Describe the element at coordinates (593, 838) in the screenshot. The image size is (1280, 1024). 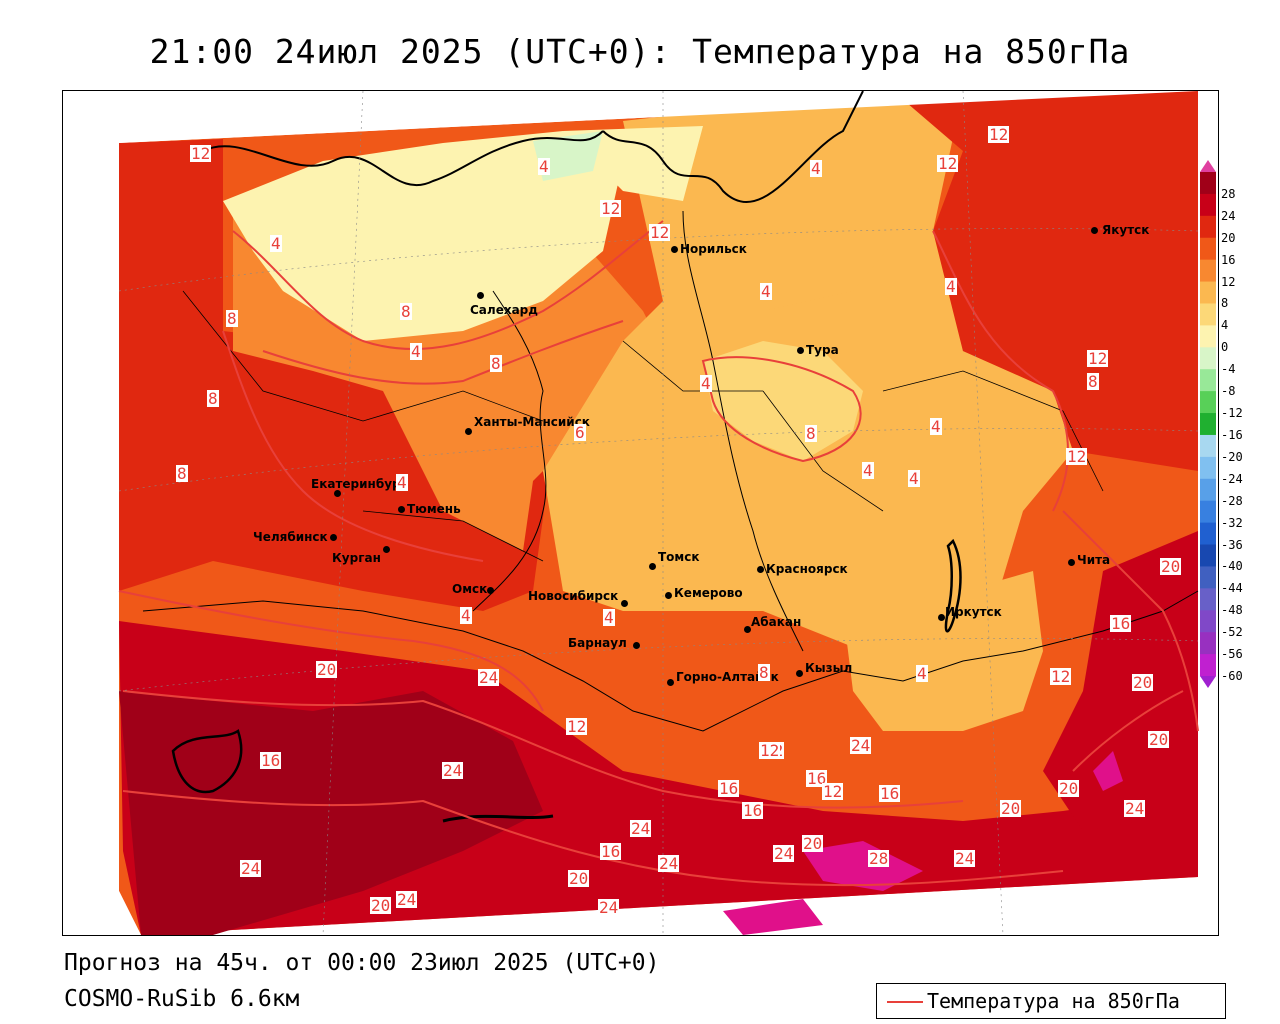
I see `isotherm-24-south` at that location.